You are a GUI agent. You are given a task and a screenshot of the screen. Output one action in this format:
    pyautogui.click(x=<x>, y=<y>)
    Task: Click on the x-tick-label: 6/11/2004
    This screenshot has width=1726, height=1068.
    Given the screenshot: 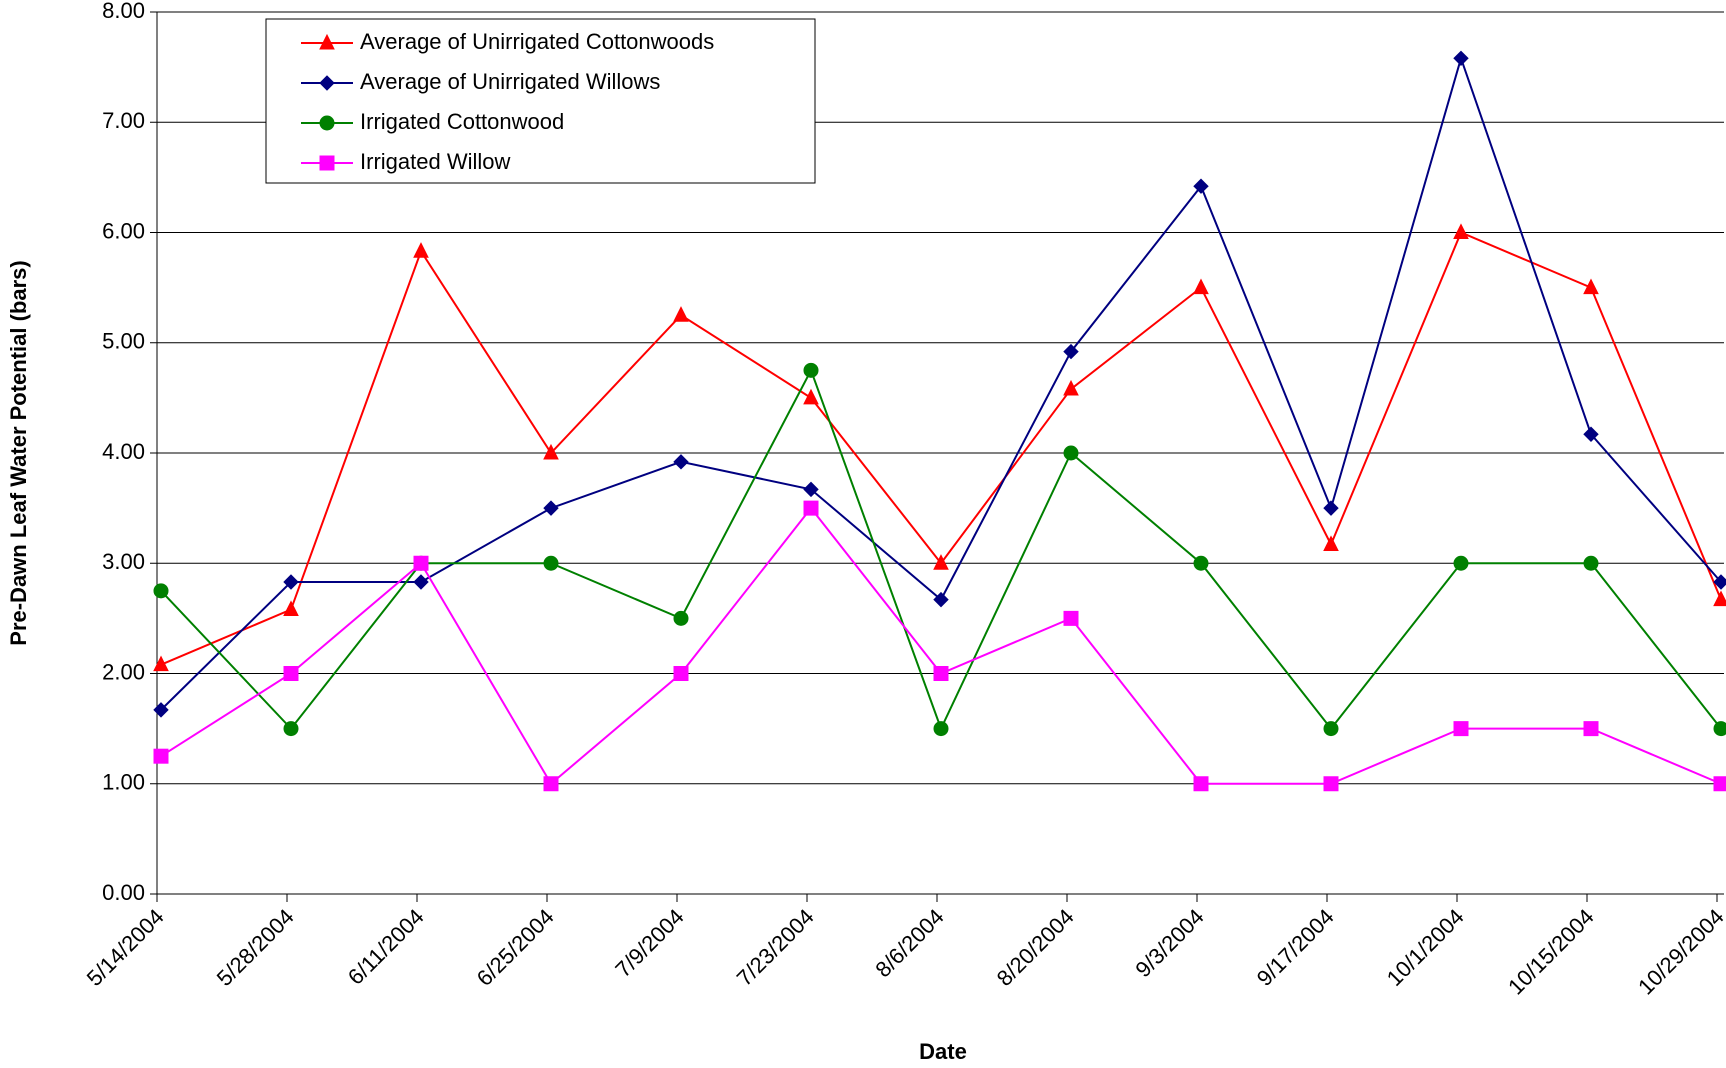 What is the action you would take?
    pyautogui.click(x=386, y=947)
    